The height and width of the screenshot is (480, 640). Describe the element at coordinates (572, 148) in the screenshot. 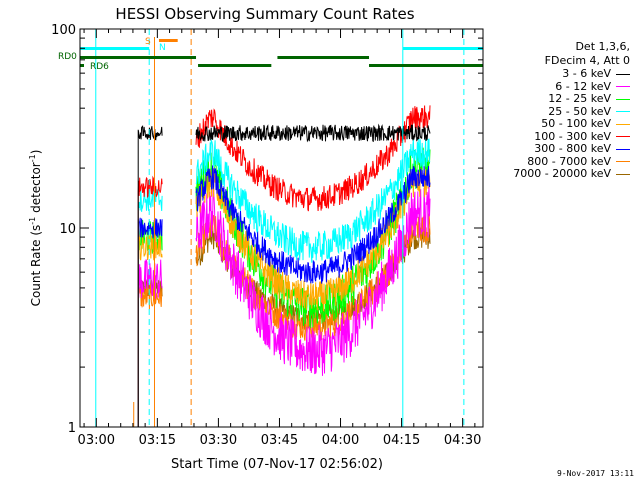

I see `legend-item-label: 300 - 800 keV` at that location.